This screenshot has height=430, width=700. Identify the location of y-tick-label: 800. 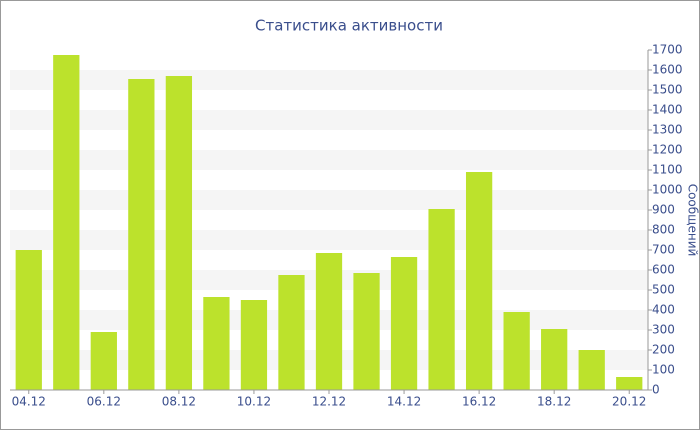
(663, 230).